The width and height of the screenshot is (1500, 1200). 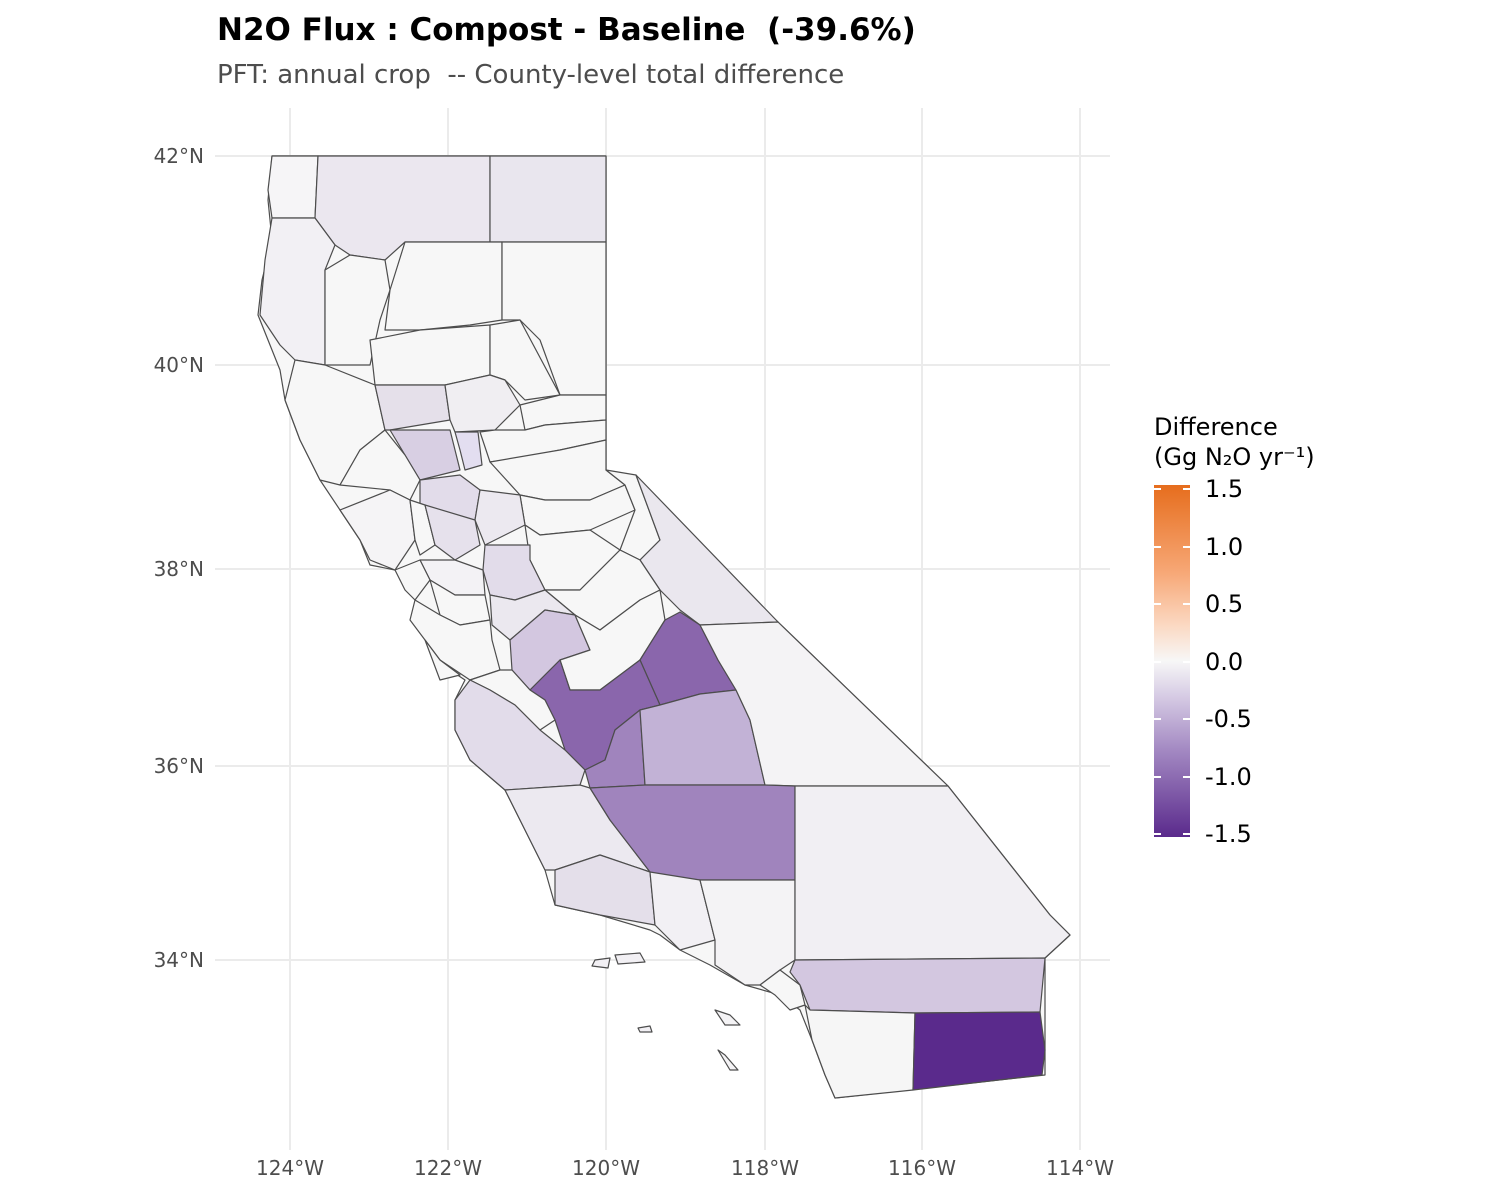 I want to click on y-tick-34n: 34°N, so click(x=179, y=960).